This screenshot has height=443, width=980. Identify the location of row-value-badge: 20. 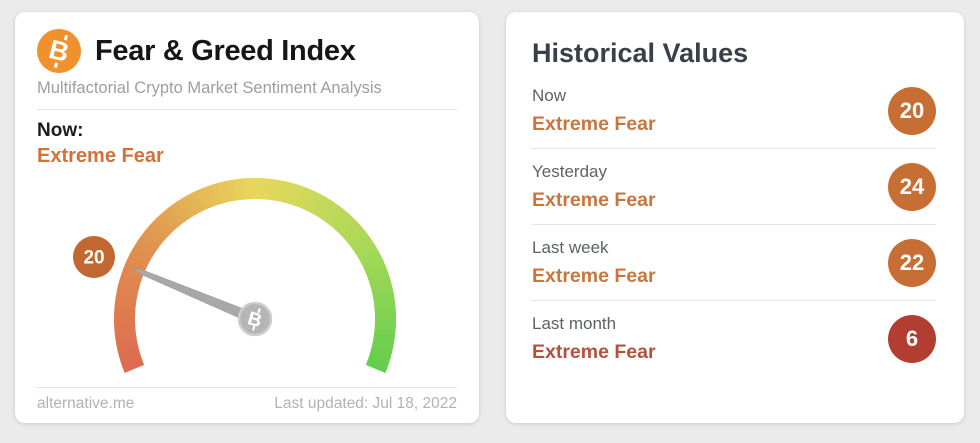
(912, 111).